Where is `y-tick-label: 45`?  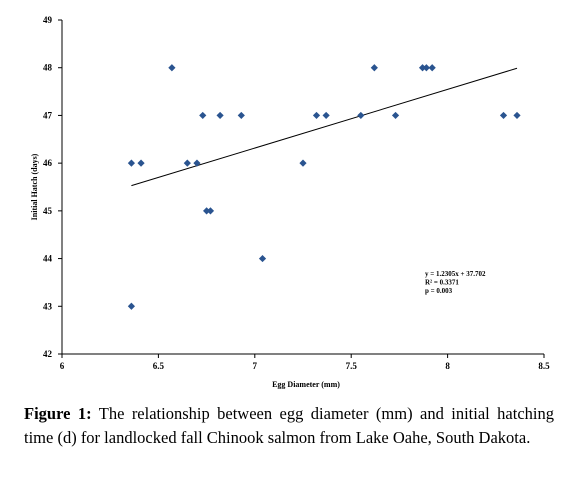
y-tick-label: 45 is located at coordinates (48, 211).